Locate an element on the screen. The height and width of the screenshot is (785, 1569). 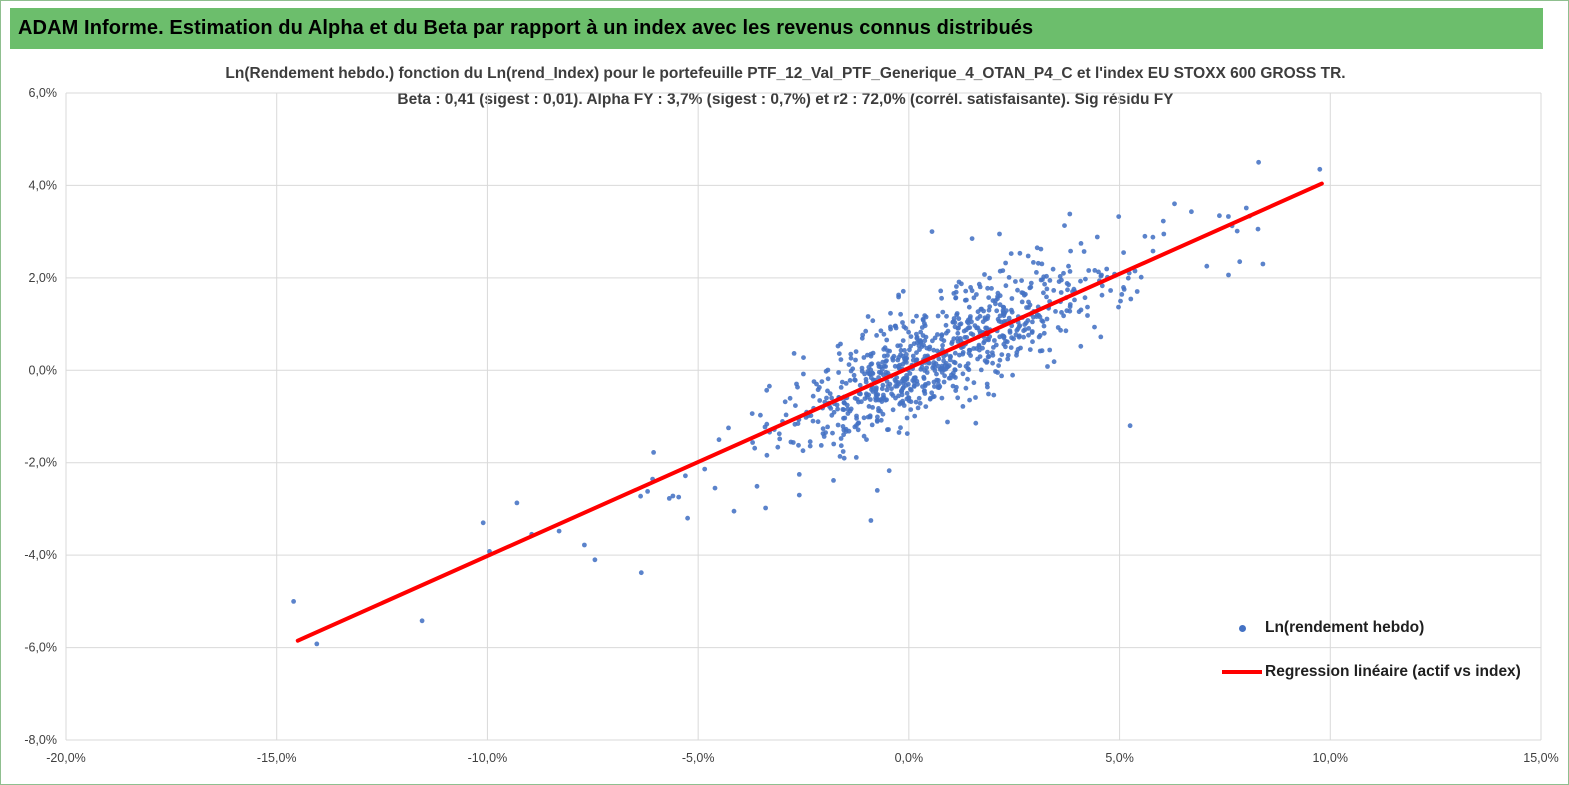
mean-point is located at coordinates (986, 333).